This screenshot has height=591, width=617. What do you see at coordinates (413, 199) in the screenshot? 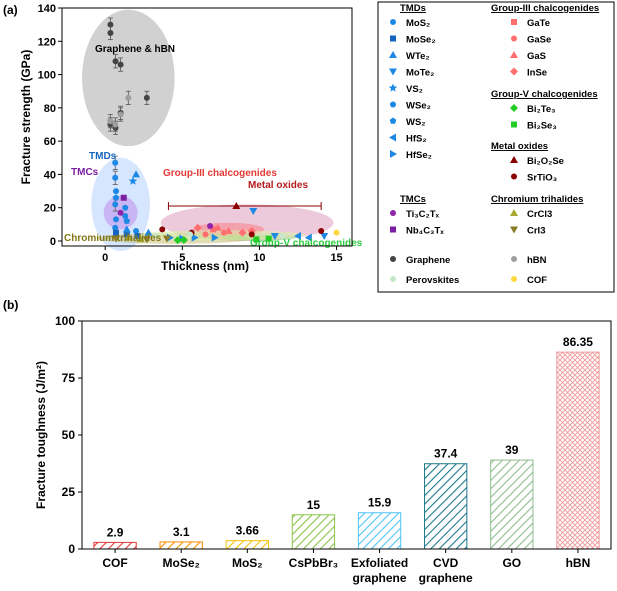
I see `legend-heading-tmcs: TMCs` at bounding box center [413, 199].